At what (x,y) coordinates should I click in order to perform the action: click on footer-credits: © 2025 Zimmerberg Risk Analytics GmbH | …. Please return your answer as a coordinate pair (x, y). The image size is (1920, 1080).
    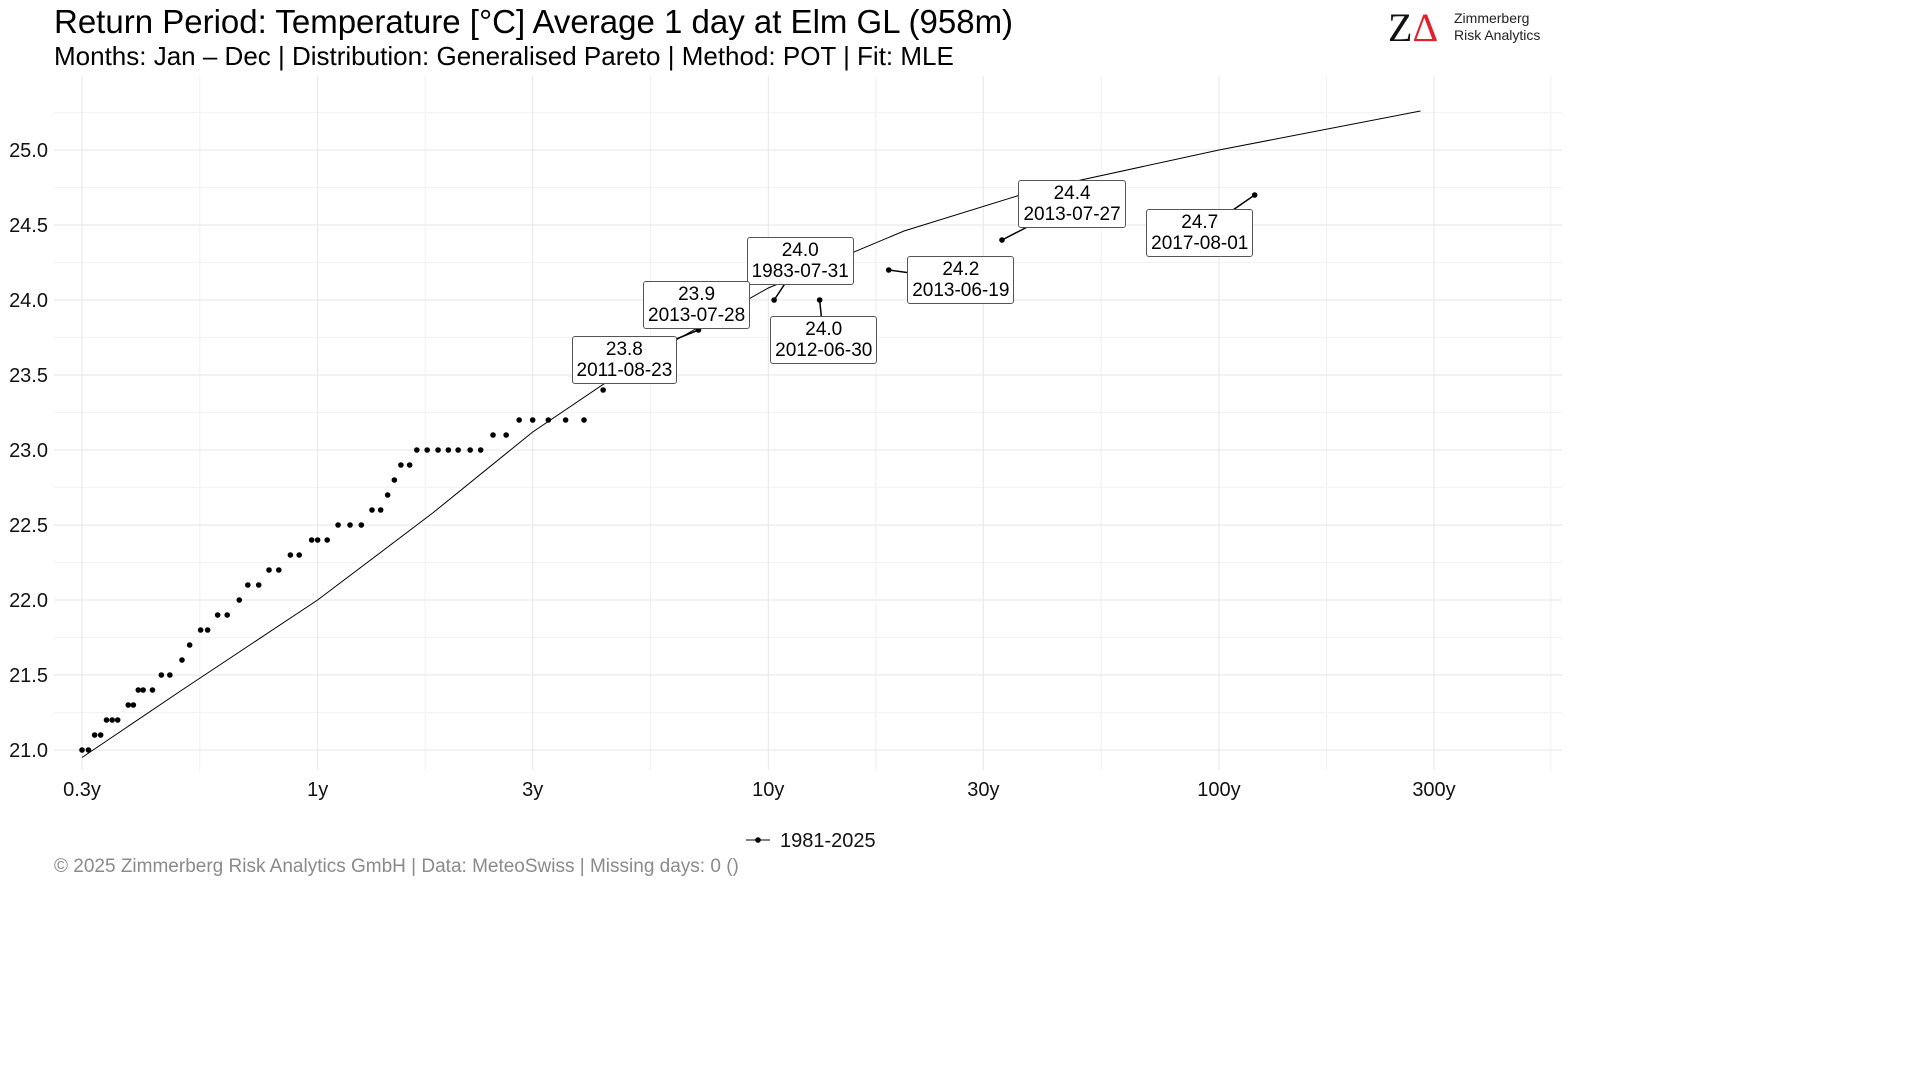
    Looking at the image, I should click on (396, 866).